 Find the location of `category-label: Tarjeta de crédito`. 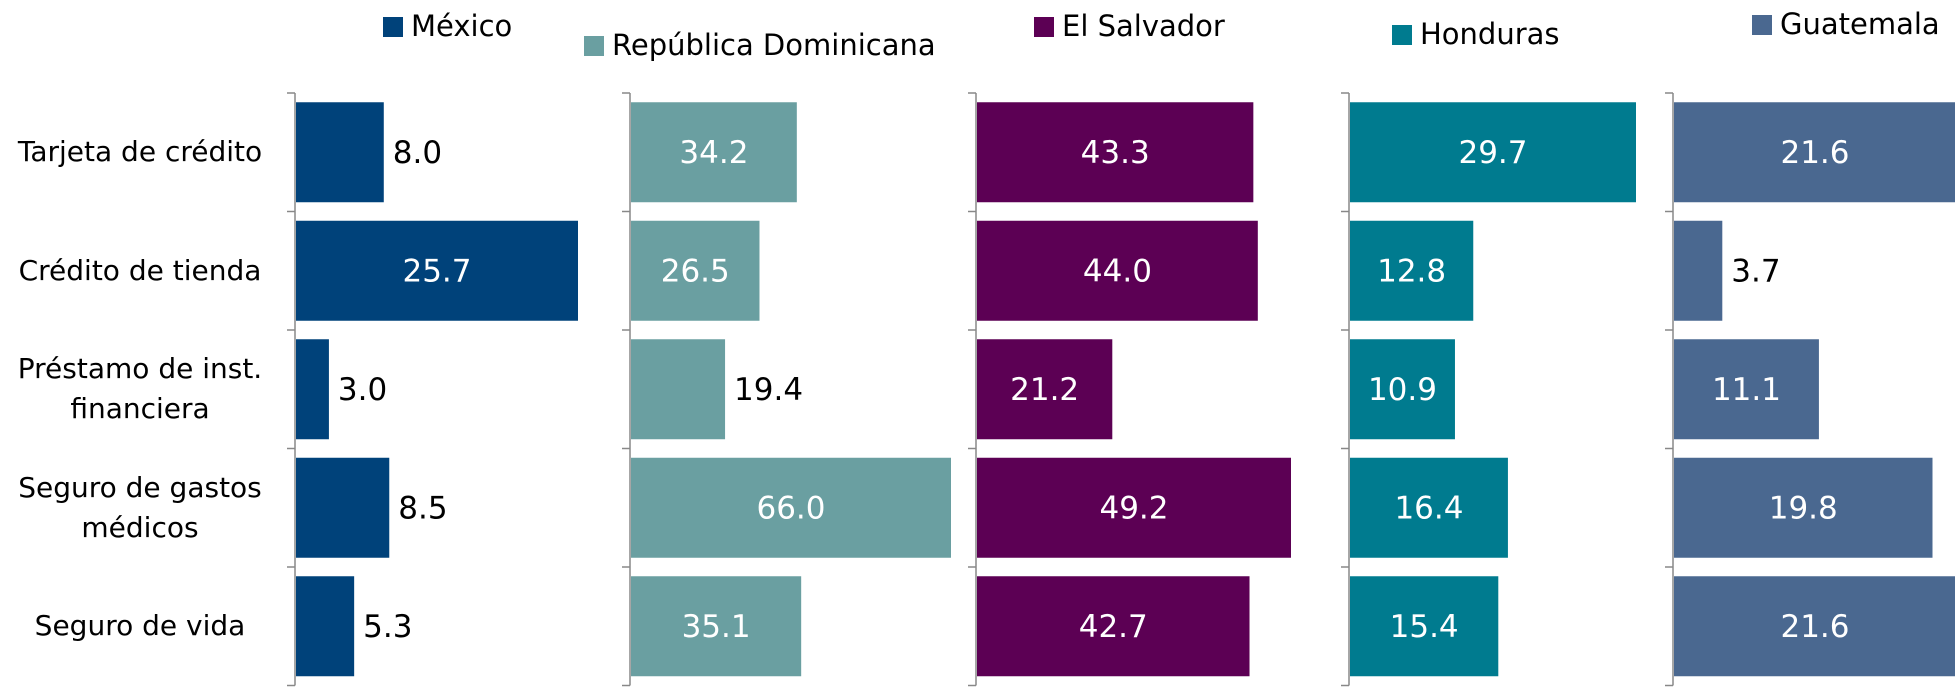

category-label: Tarjeta de crédito is located at coordinates (140, 152).